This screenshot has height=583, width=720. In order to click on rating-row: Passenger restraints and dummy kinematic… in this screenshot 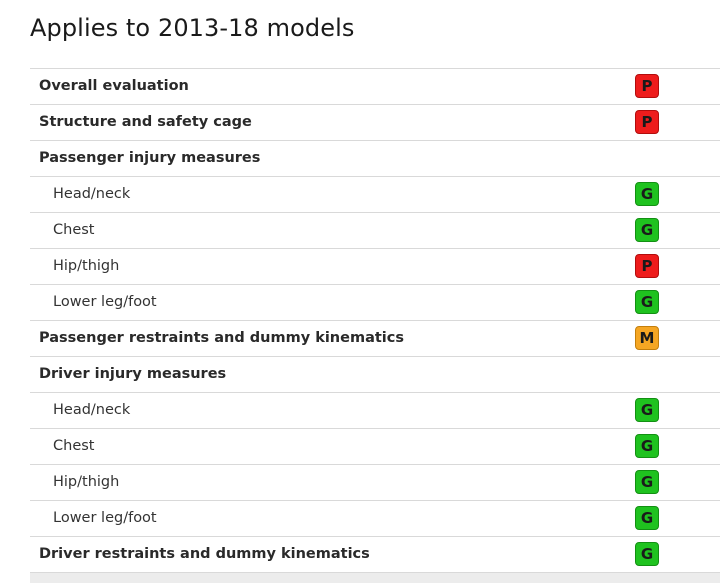, I will do `click(375, 339)`.